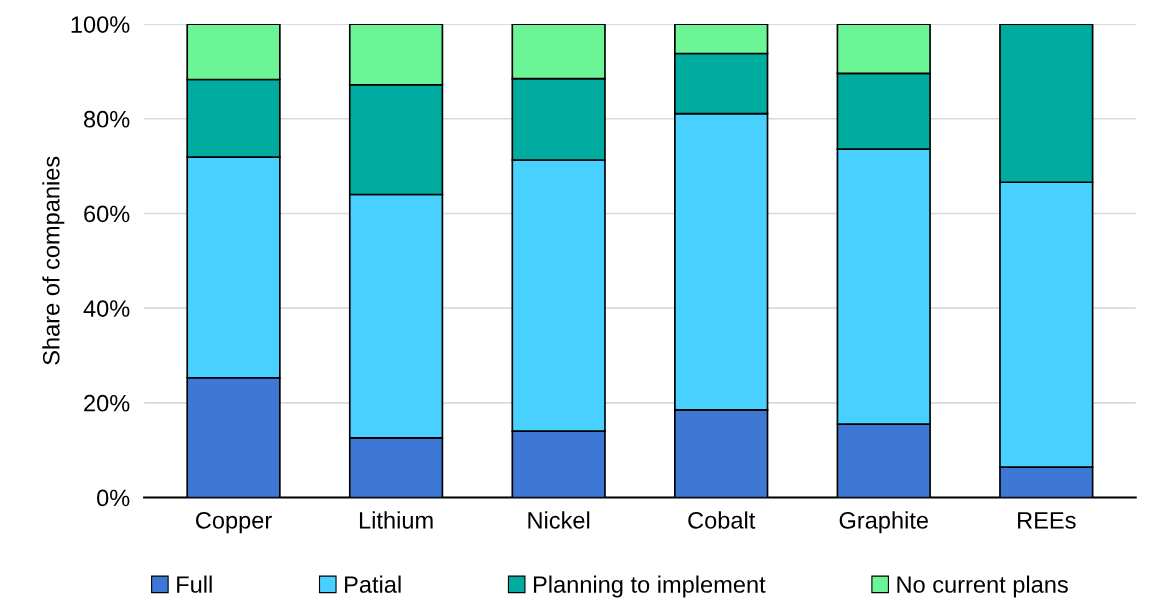  What do you see at coordinates (107, 403) in the screenshot?
I see `y-tick-label: 20%` at bounding box center [107, 403].